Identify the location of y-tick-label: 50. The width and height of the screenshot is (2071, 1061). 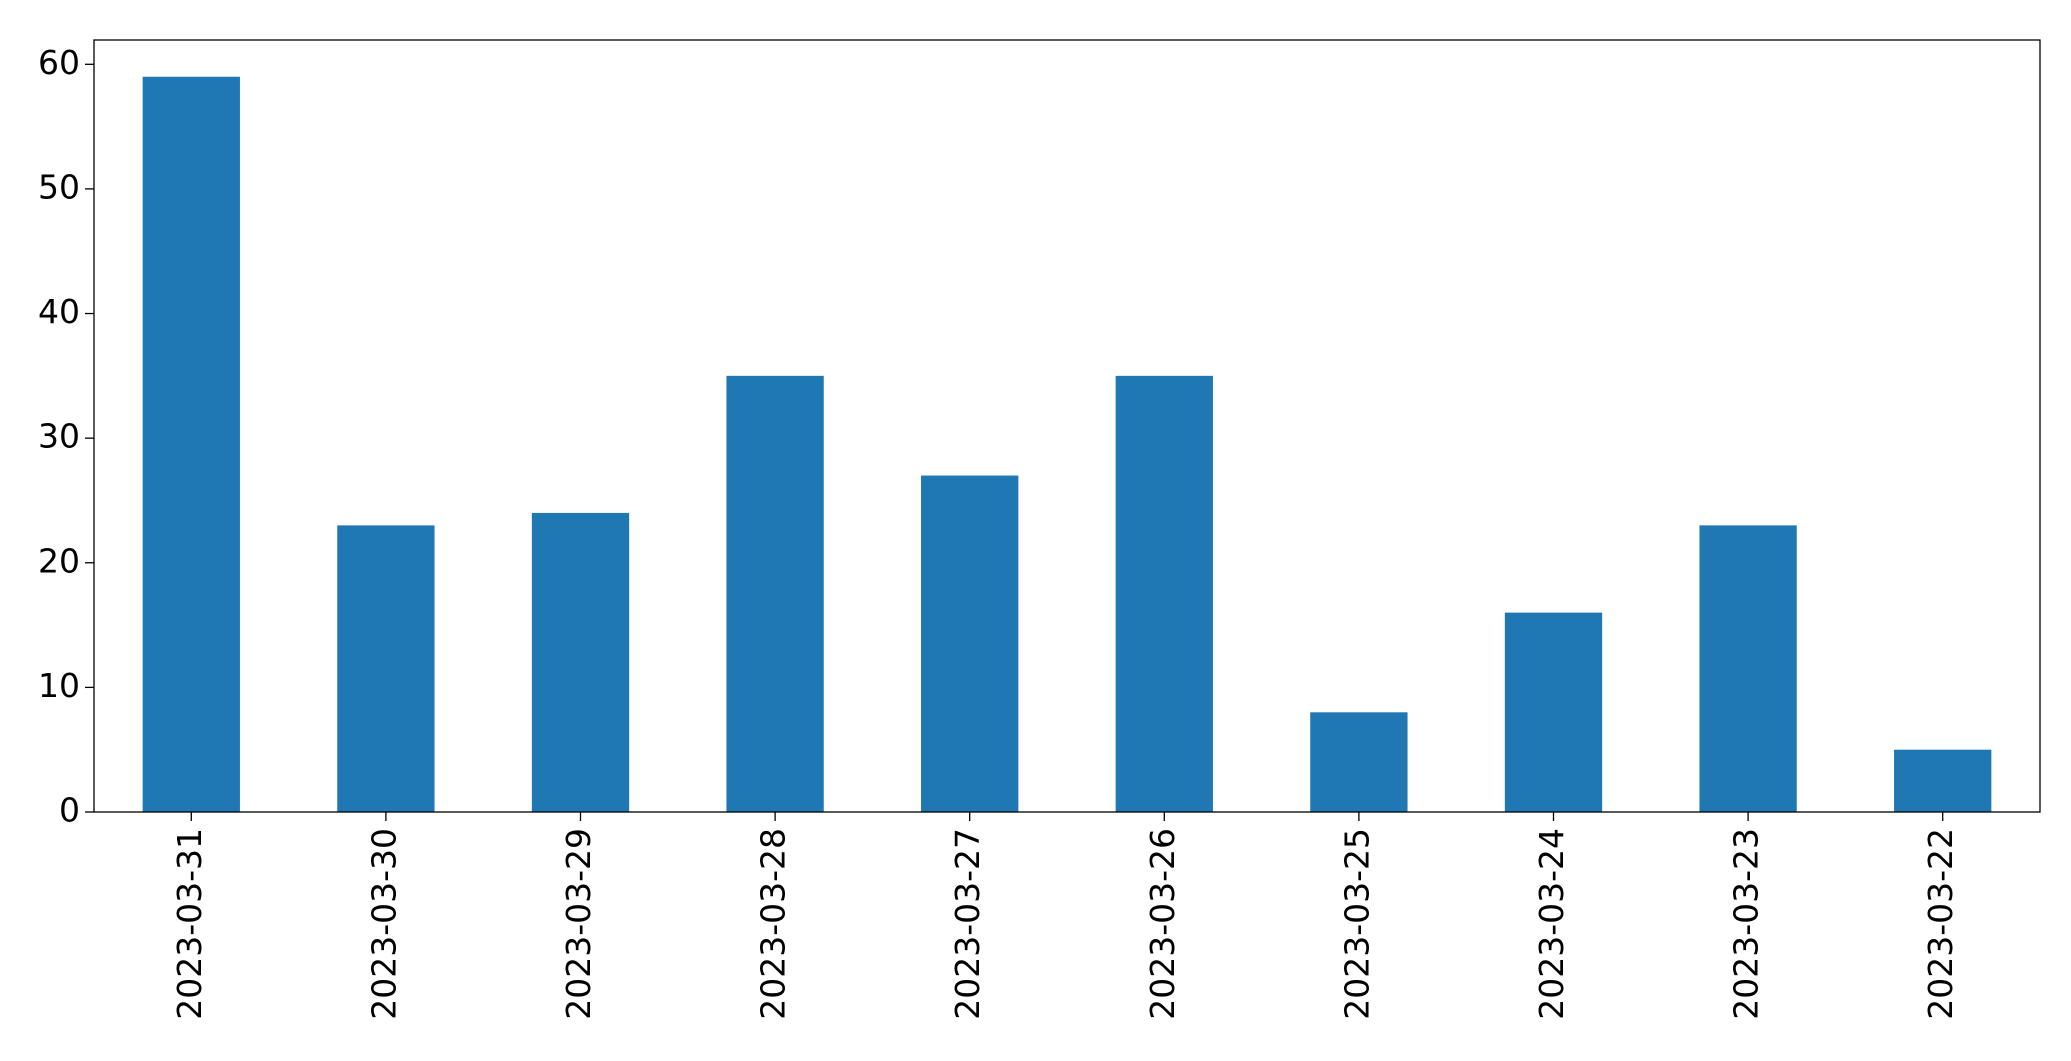
(59, 186).